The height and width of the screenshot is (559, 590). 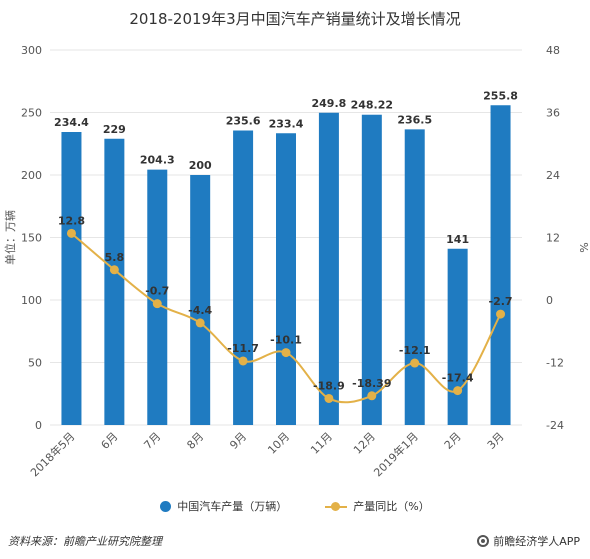 I want to click on bar-value-label: 141, so click(x=457, y=239).